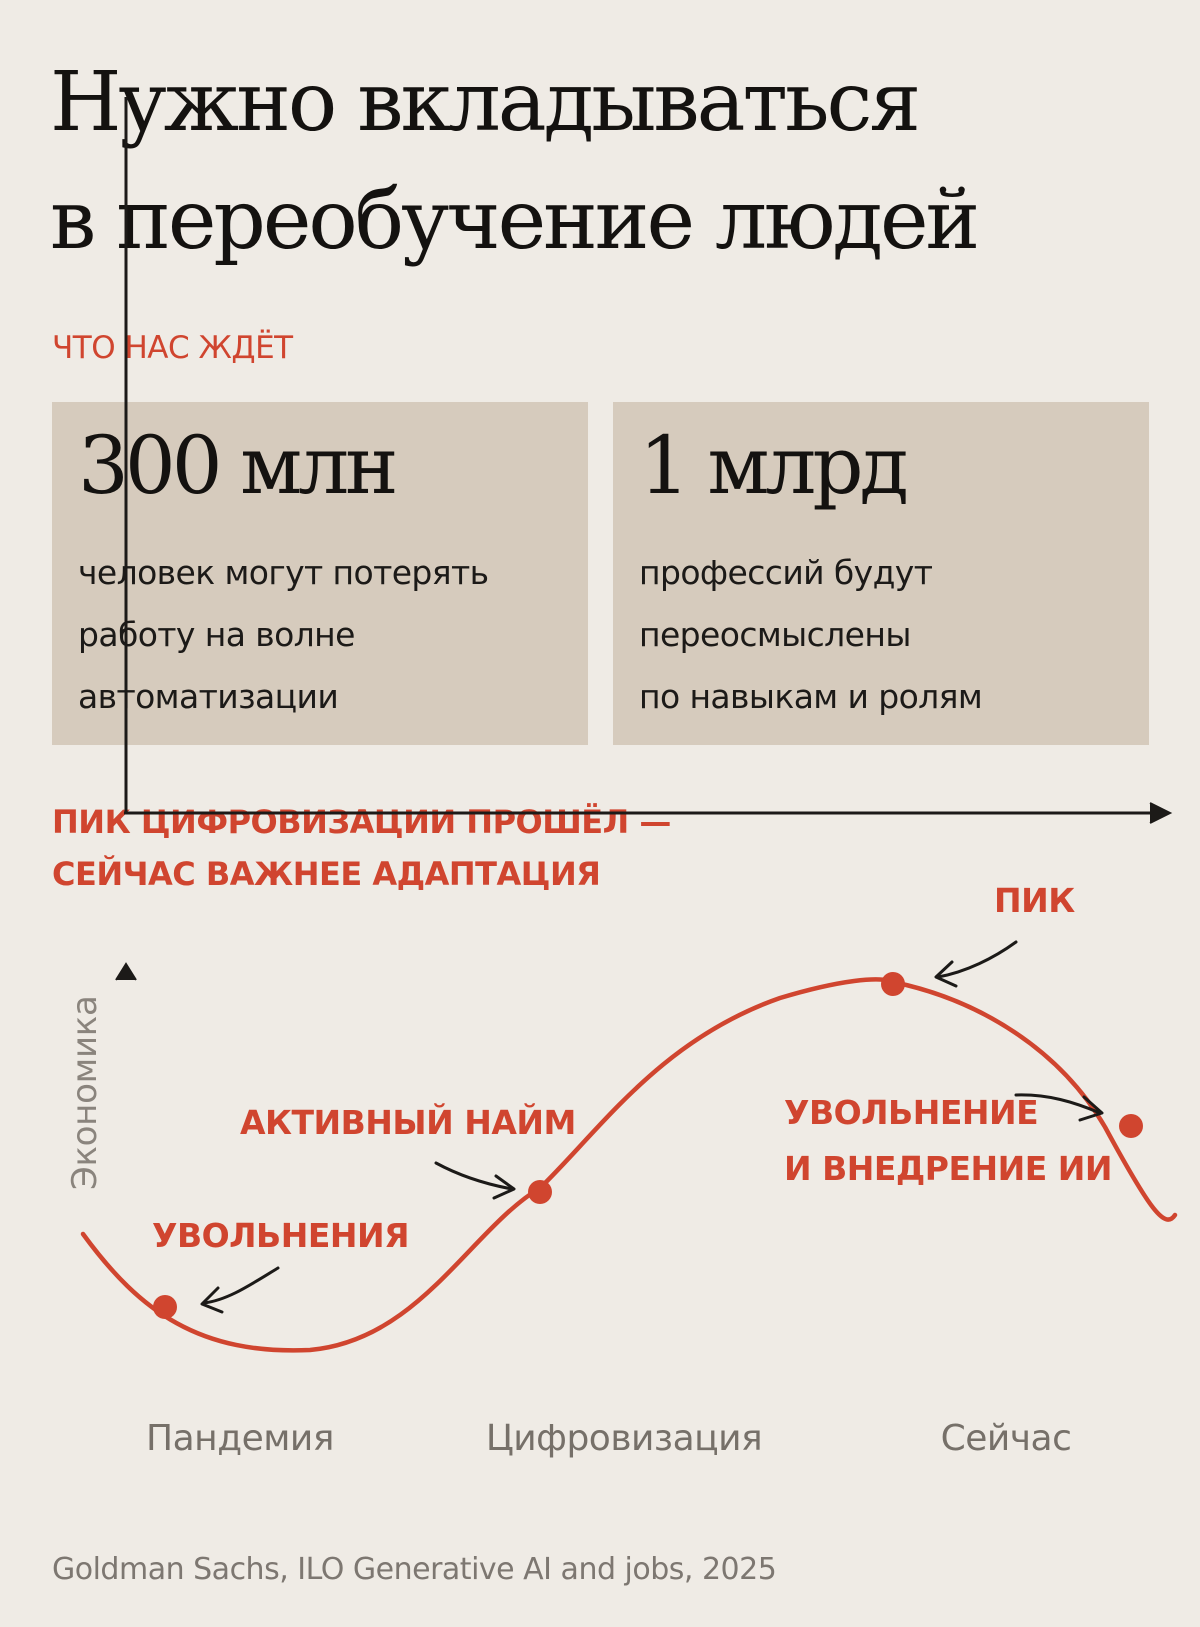 The image size is (1200, 1627). What do you see at coordinates (811, 696) in the screenshot?
I see `stat-description-line: по навыкам и ролям` at bounding box center [811, 696].